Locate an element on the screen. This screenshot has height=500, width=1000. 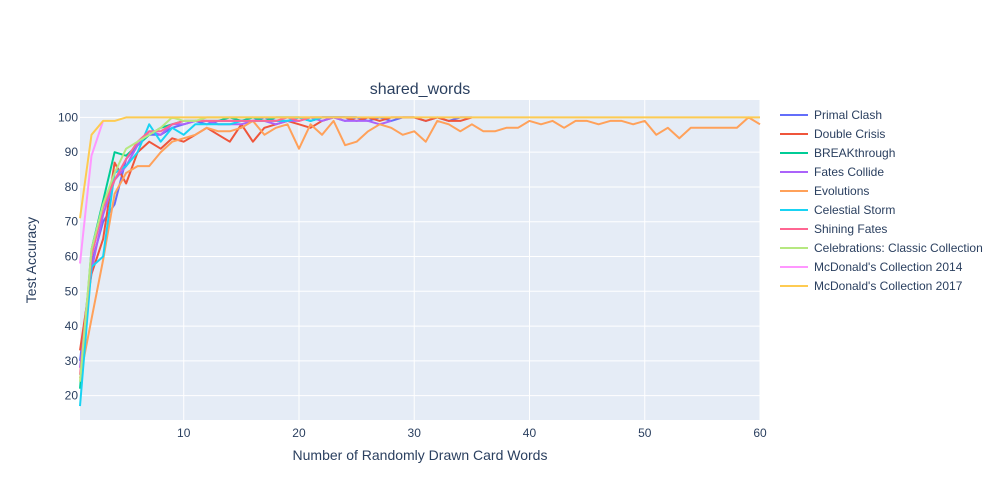
legend-label: Double Crisis is located at coordinates (849, 134).